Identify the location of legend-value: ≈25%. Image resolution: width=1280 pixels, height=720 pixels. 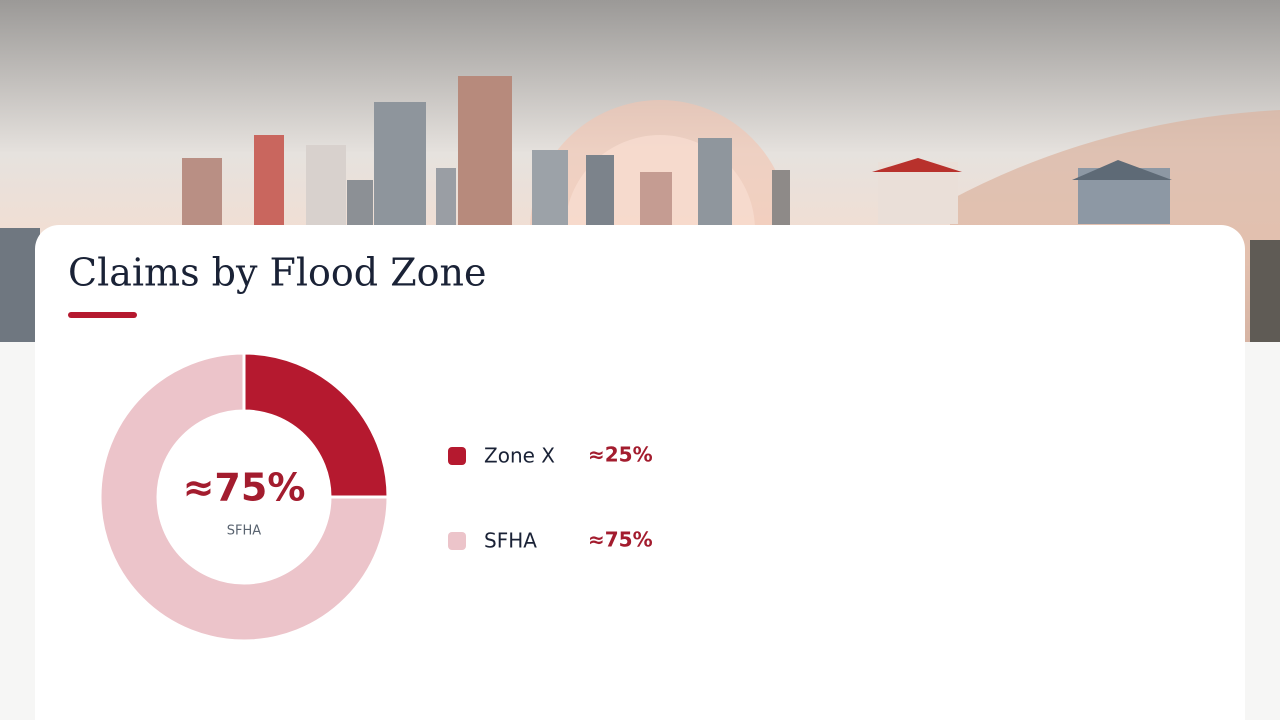
(620, 455).